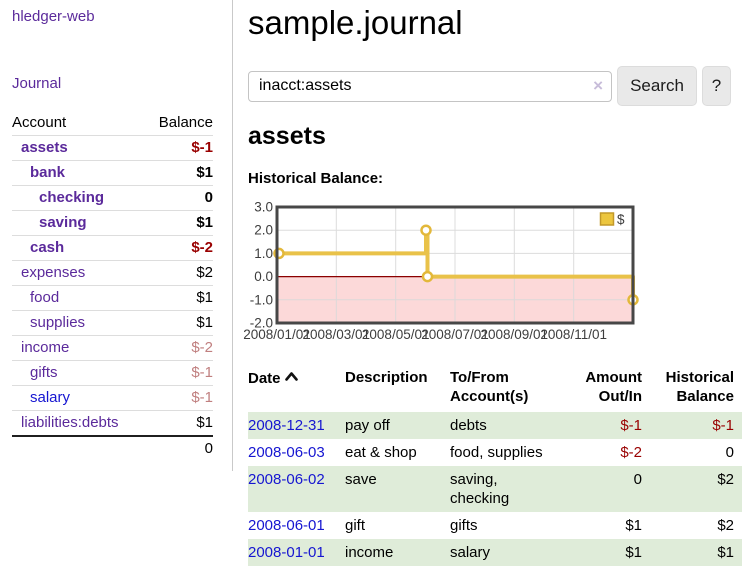 The height and width of the screenshot is (582, 742). I want to click on x-tick: 2008/11/01, so click(573, 334).